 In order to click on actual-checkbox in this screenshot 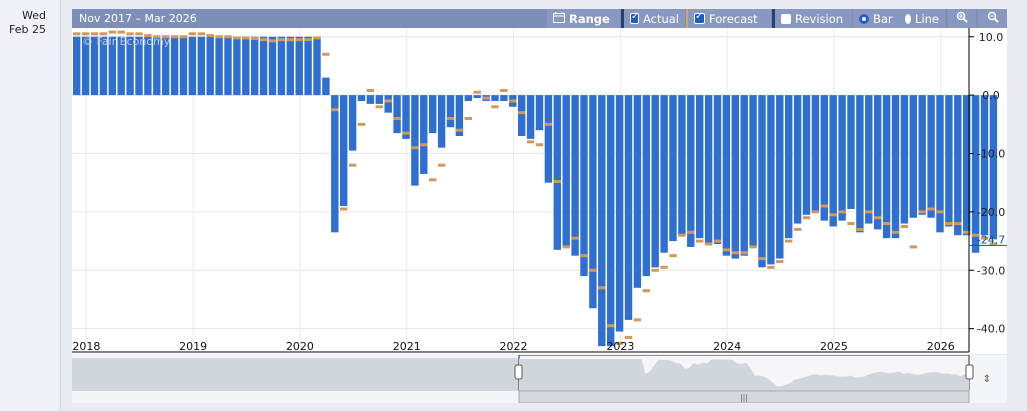, I will do `click(634, 17)`.